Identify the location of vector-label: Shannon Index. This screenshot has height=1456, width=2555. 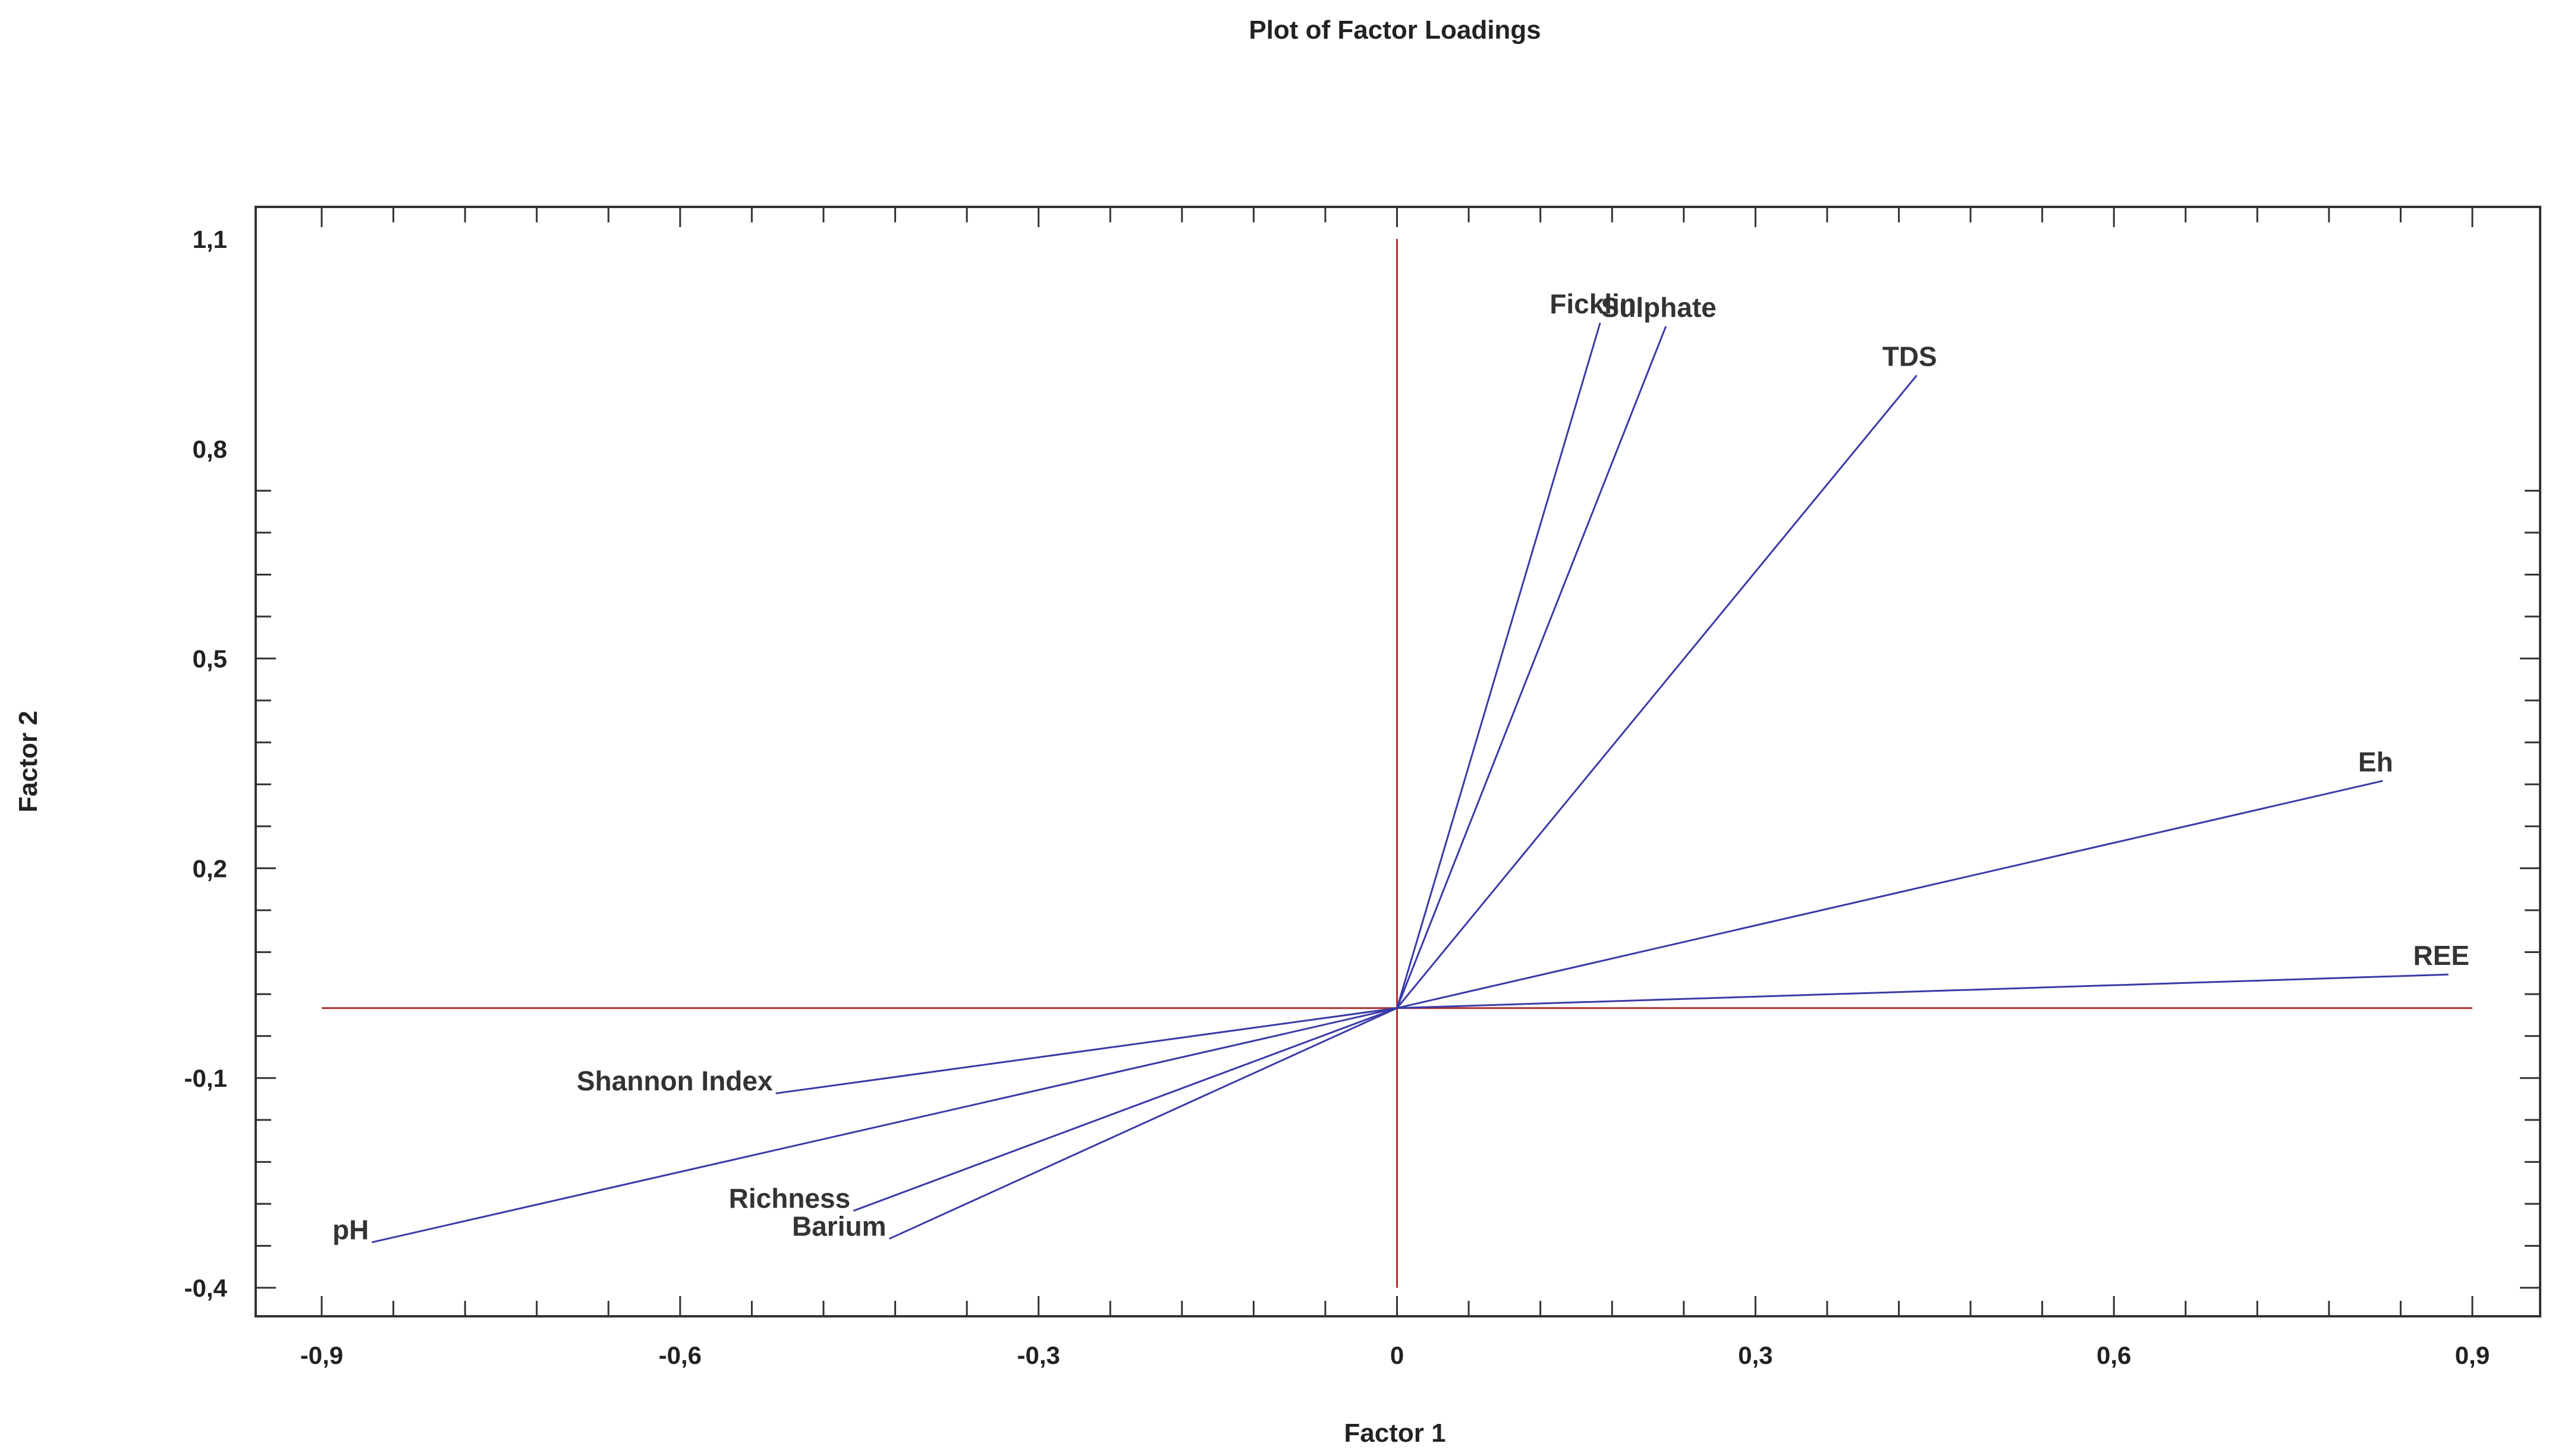
(675, 1080).